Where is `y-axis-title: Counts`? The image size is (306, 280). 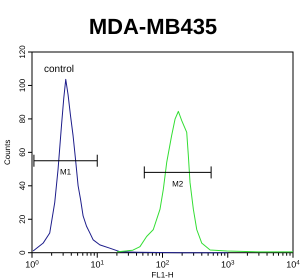
y-axis-title: Counts is located at coordinates (7, 153).